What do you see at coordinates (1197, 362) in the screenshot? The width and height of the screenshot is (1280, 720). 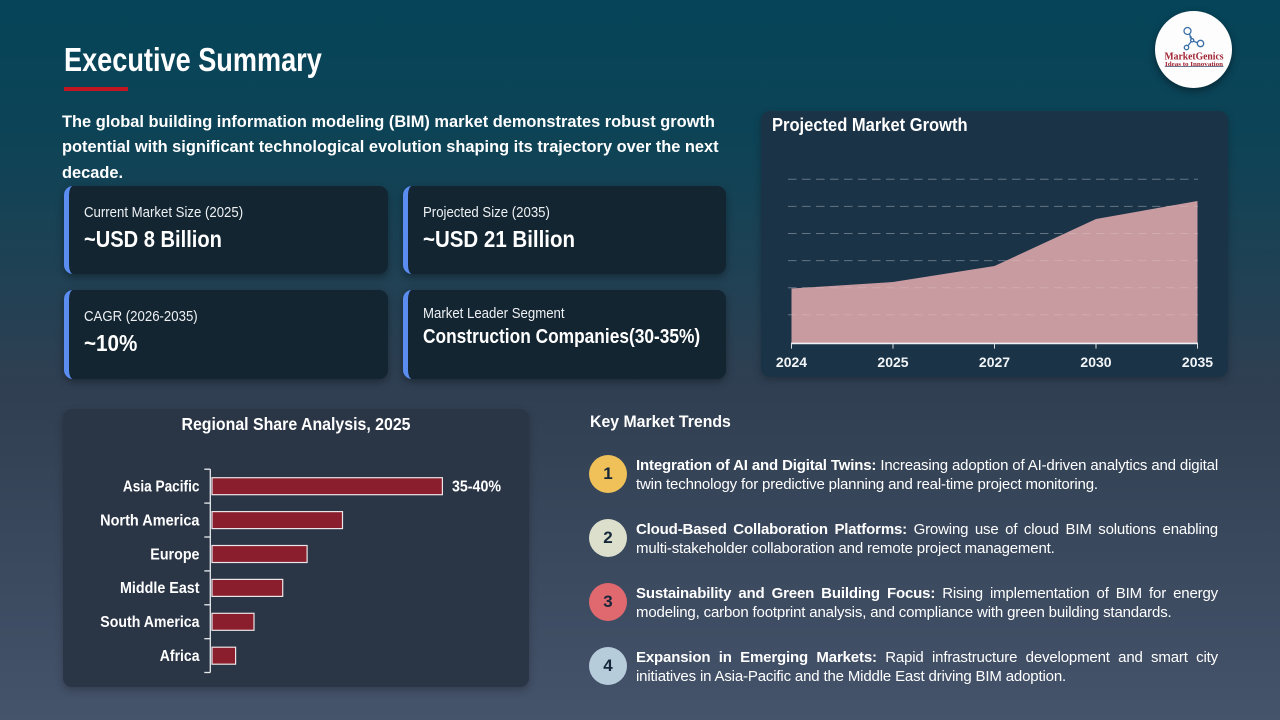 I see `svg-text: 2035` at bounding box center [1197, 362].